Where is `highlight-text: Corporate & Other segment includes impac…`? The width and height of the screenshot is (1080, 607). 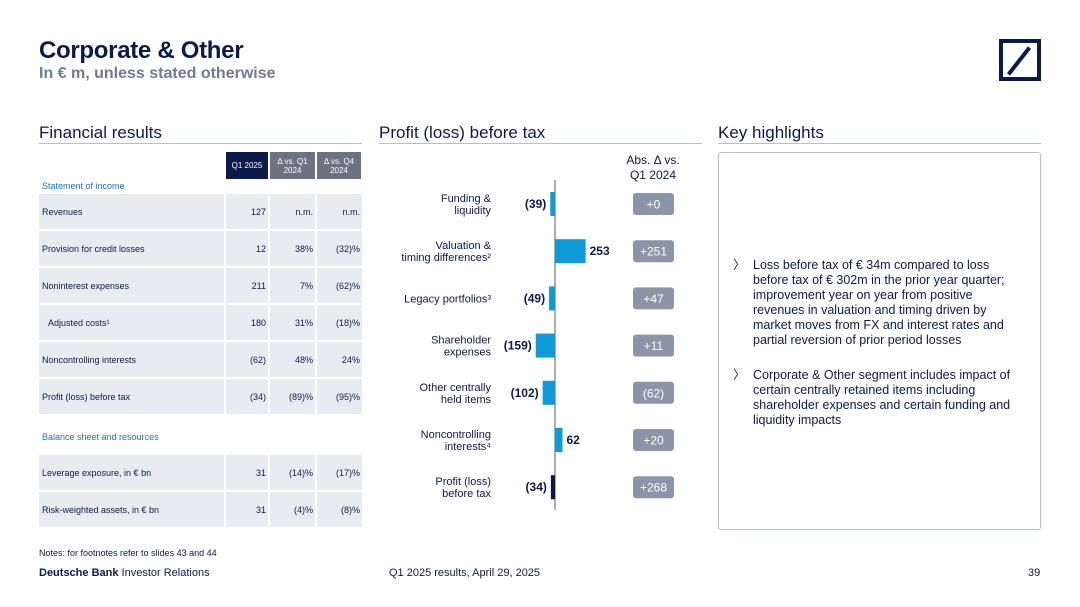
highlight-text: Corporate & Other segment includes impac… is located at coordinates (882, 397).